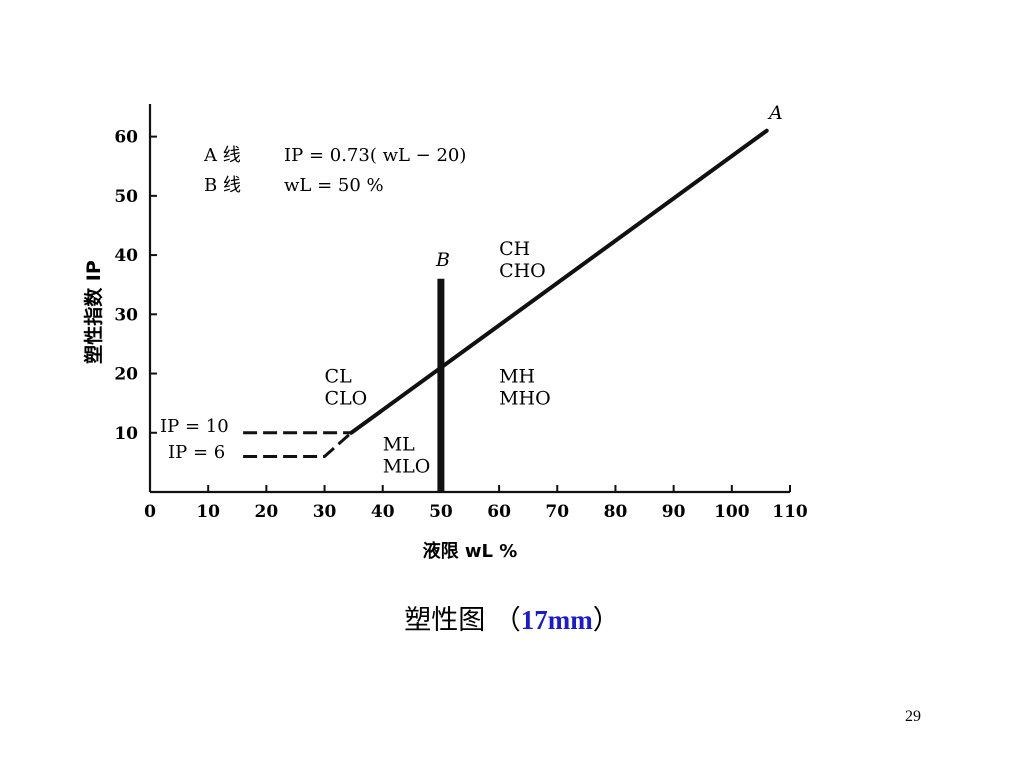 Image resolution: width=1024 pixels, height=768 pixels. Describe the element at coordinates (334, 185) in the screenshot. I see `b-line-formula: wL = 50 %` at that location.